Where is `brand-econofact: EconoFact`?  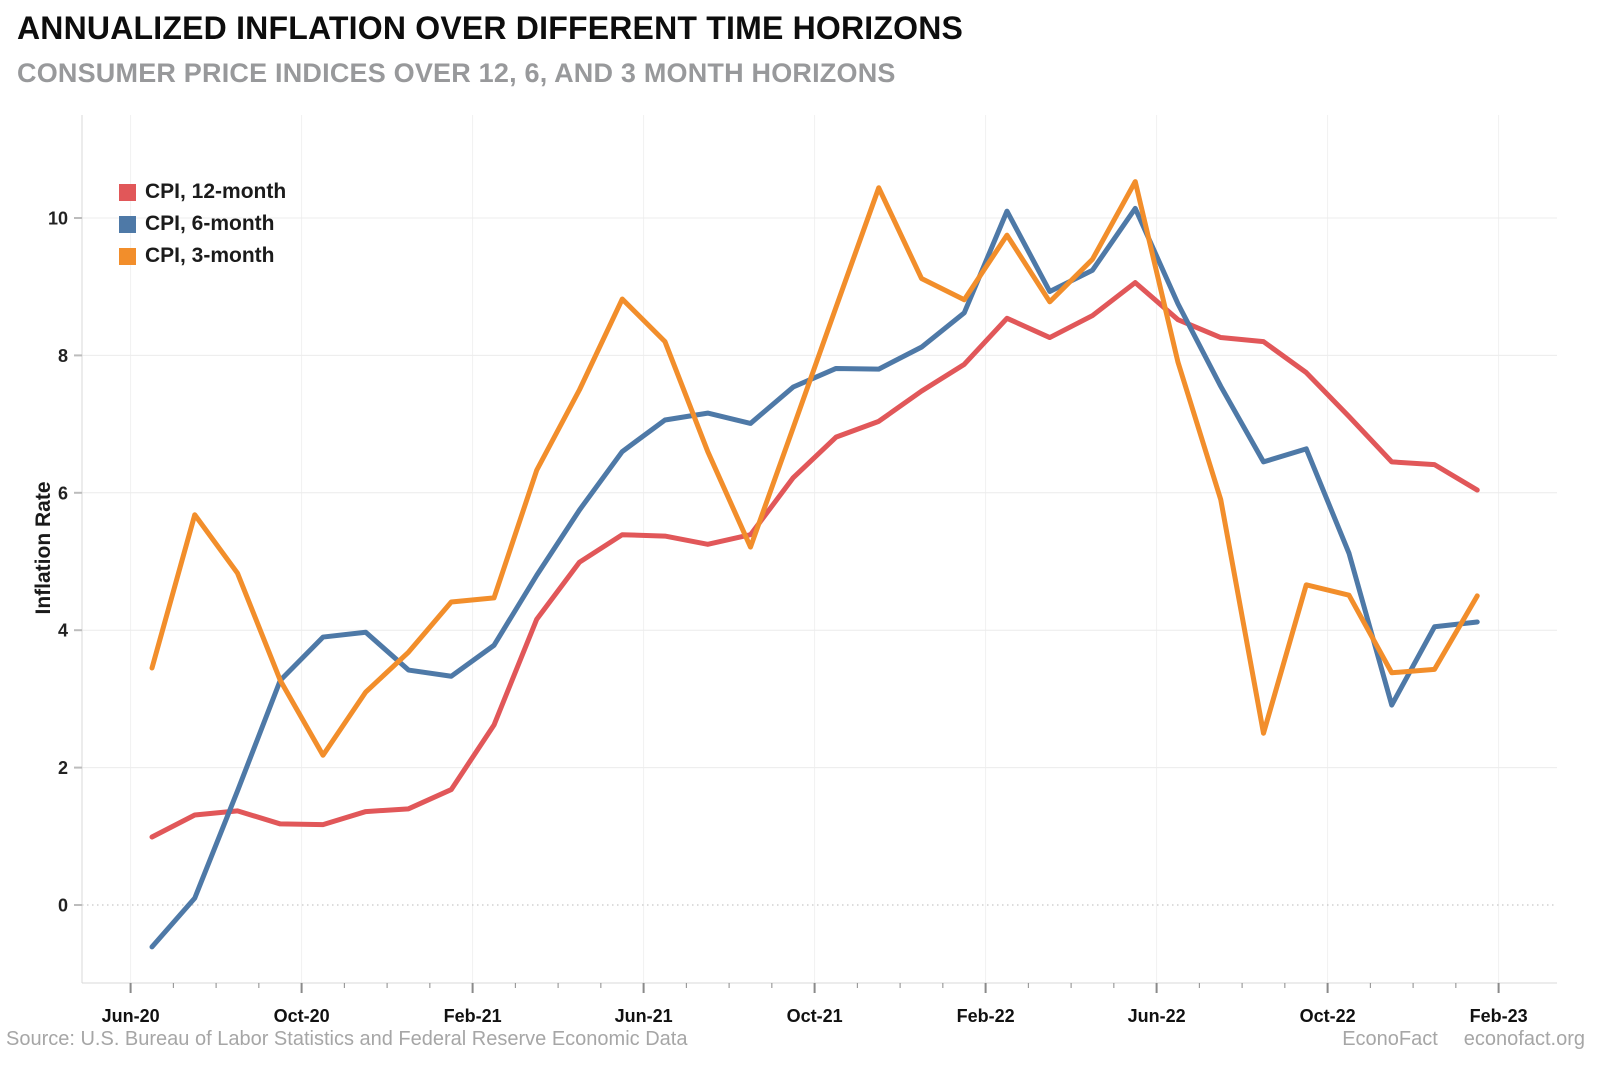
brand-econofact: EconoFact is located at coordinates (1390, 1039).